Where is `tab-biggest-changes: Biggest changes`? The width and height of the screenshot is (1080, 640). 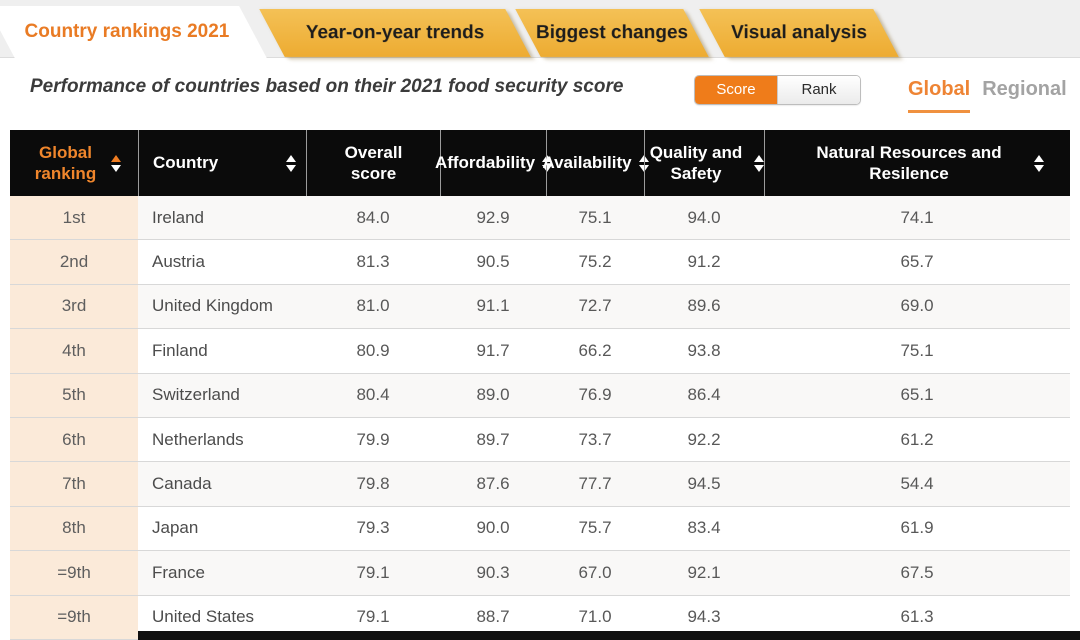
tab-biggest-changes: Biggest changes is located at coordinates (612, 33).